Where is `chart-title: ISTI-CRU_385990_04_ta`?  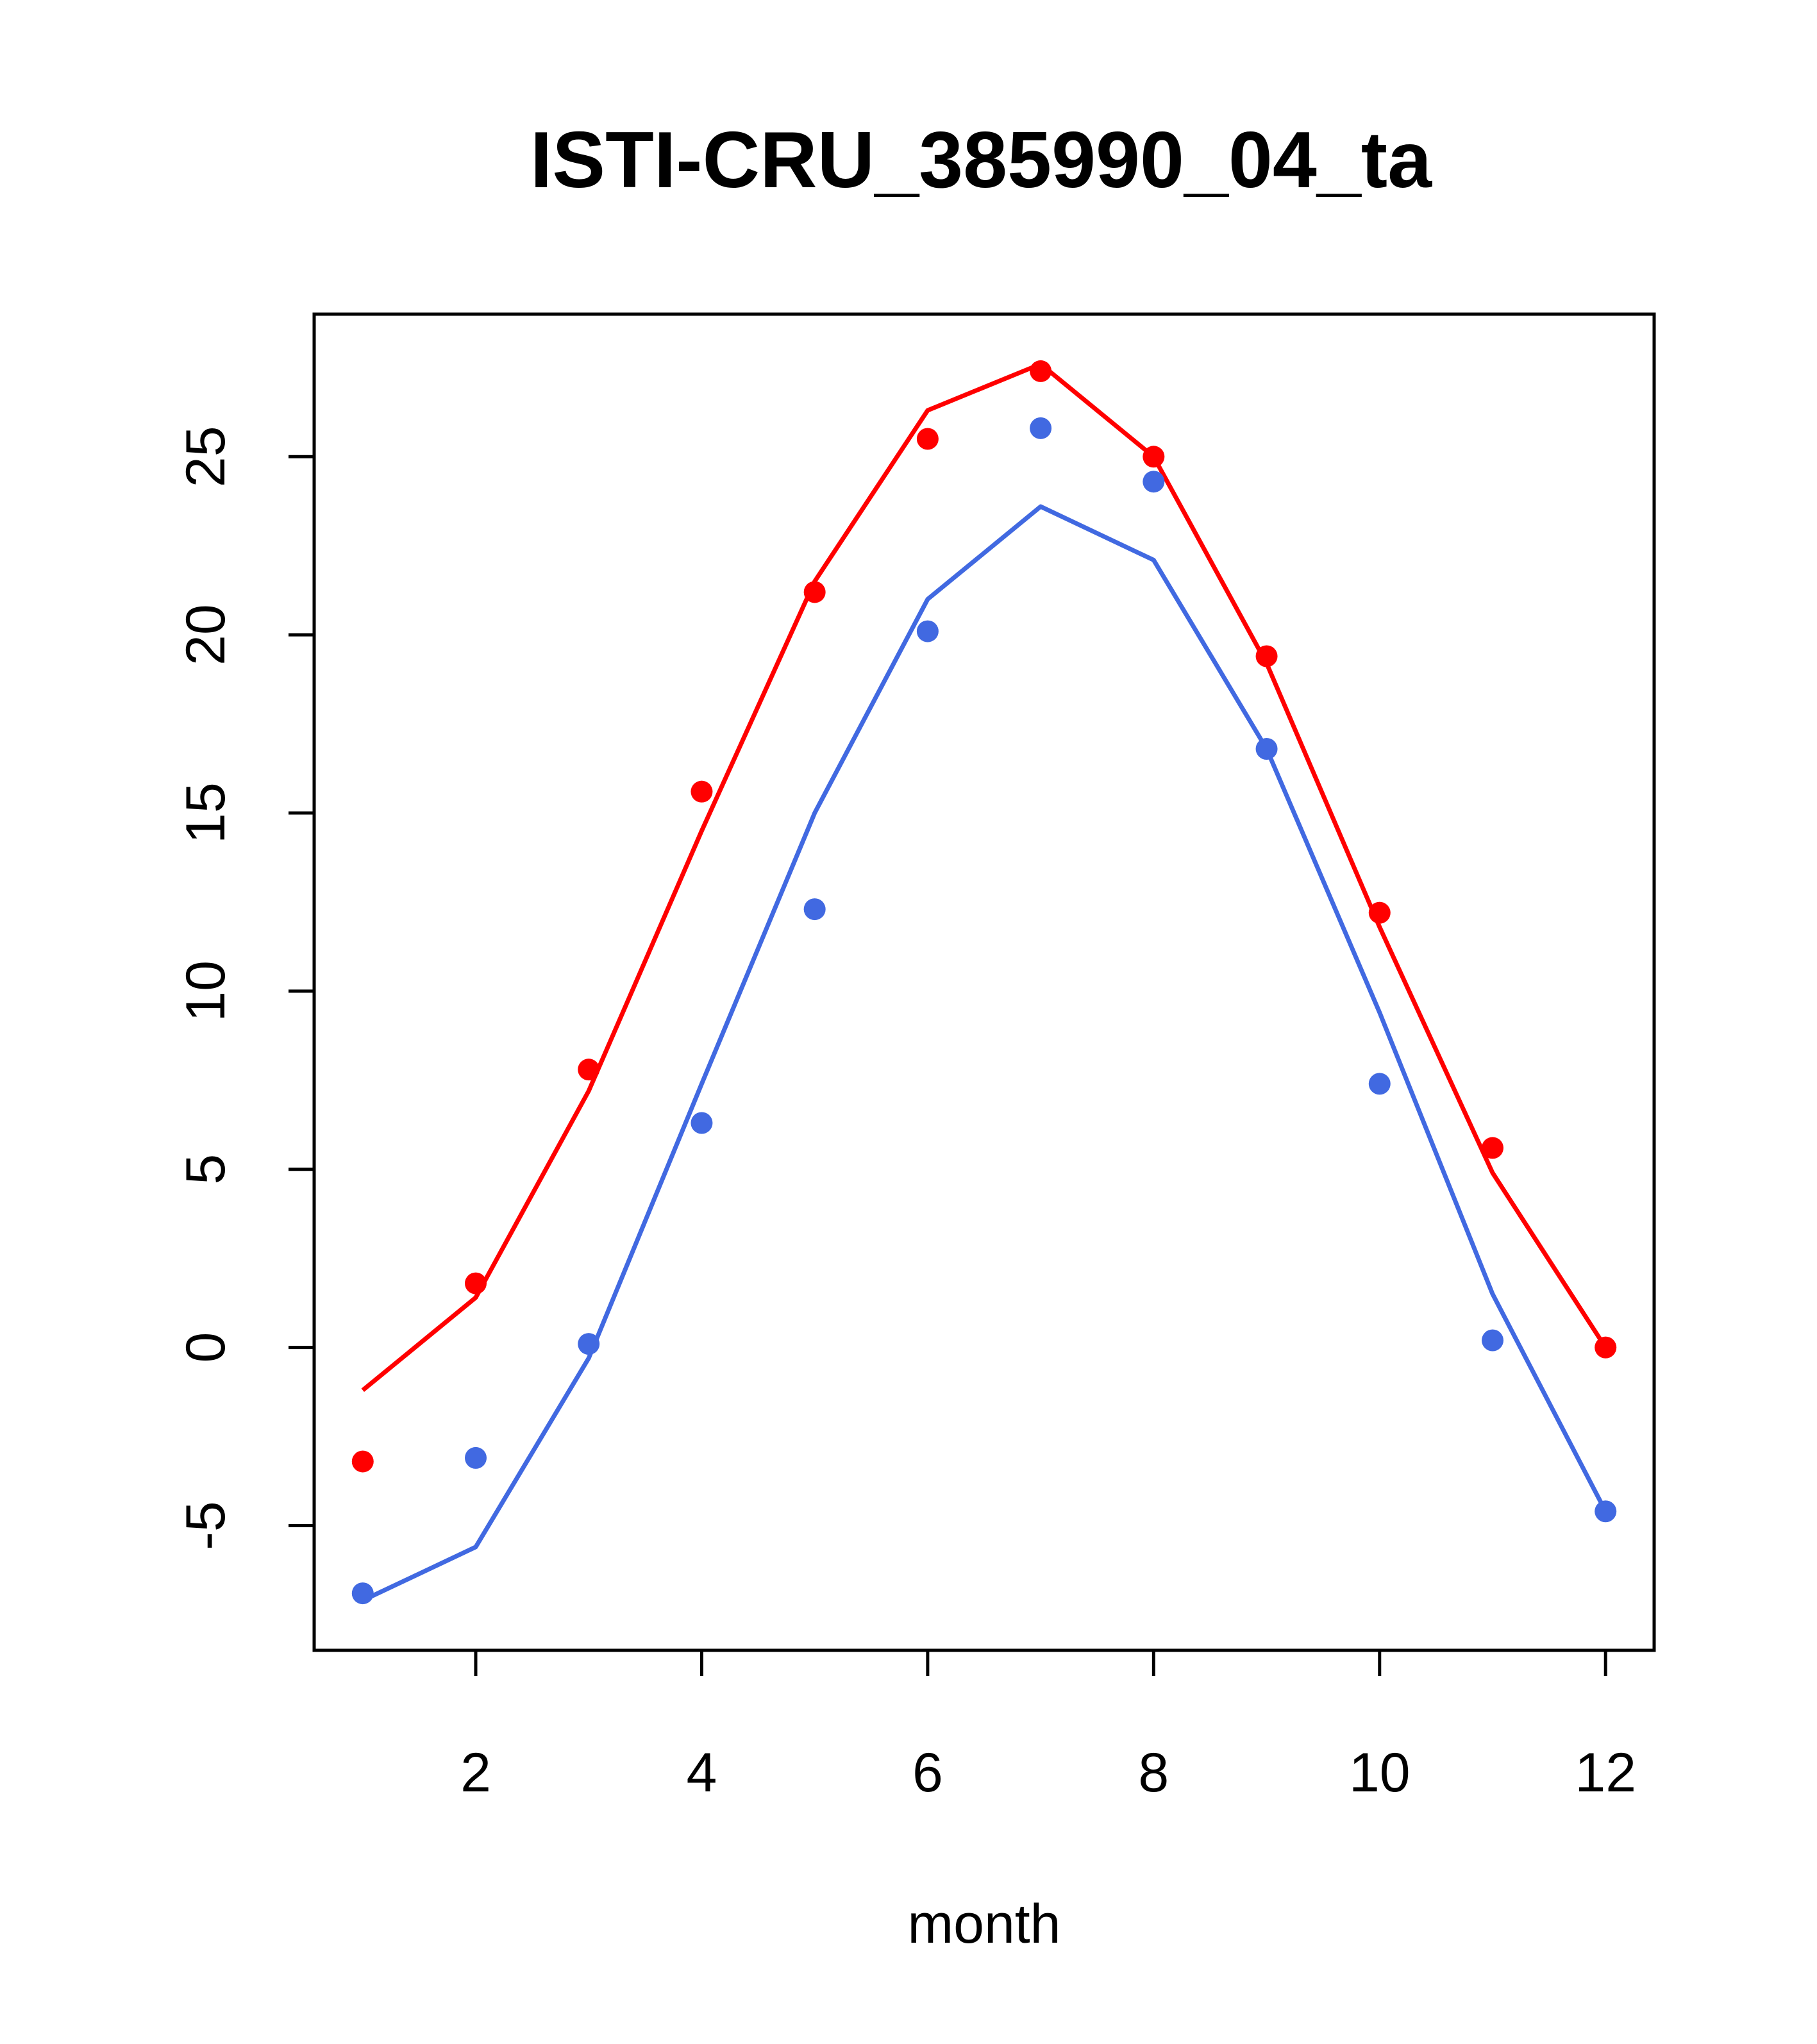
chart-title: ISTI-CRU_385990_04_ta is located at coordinates (981, 160).